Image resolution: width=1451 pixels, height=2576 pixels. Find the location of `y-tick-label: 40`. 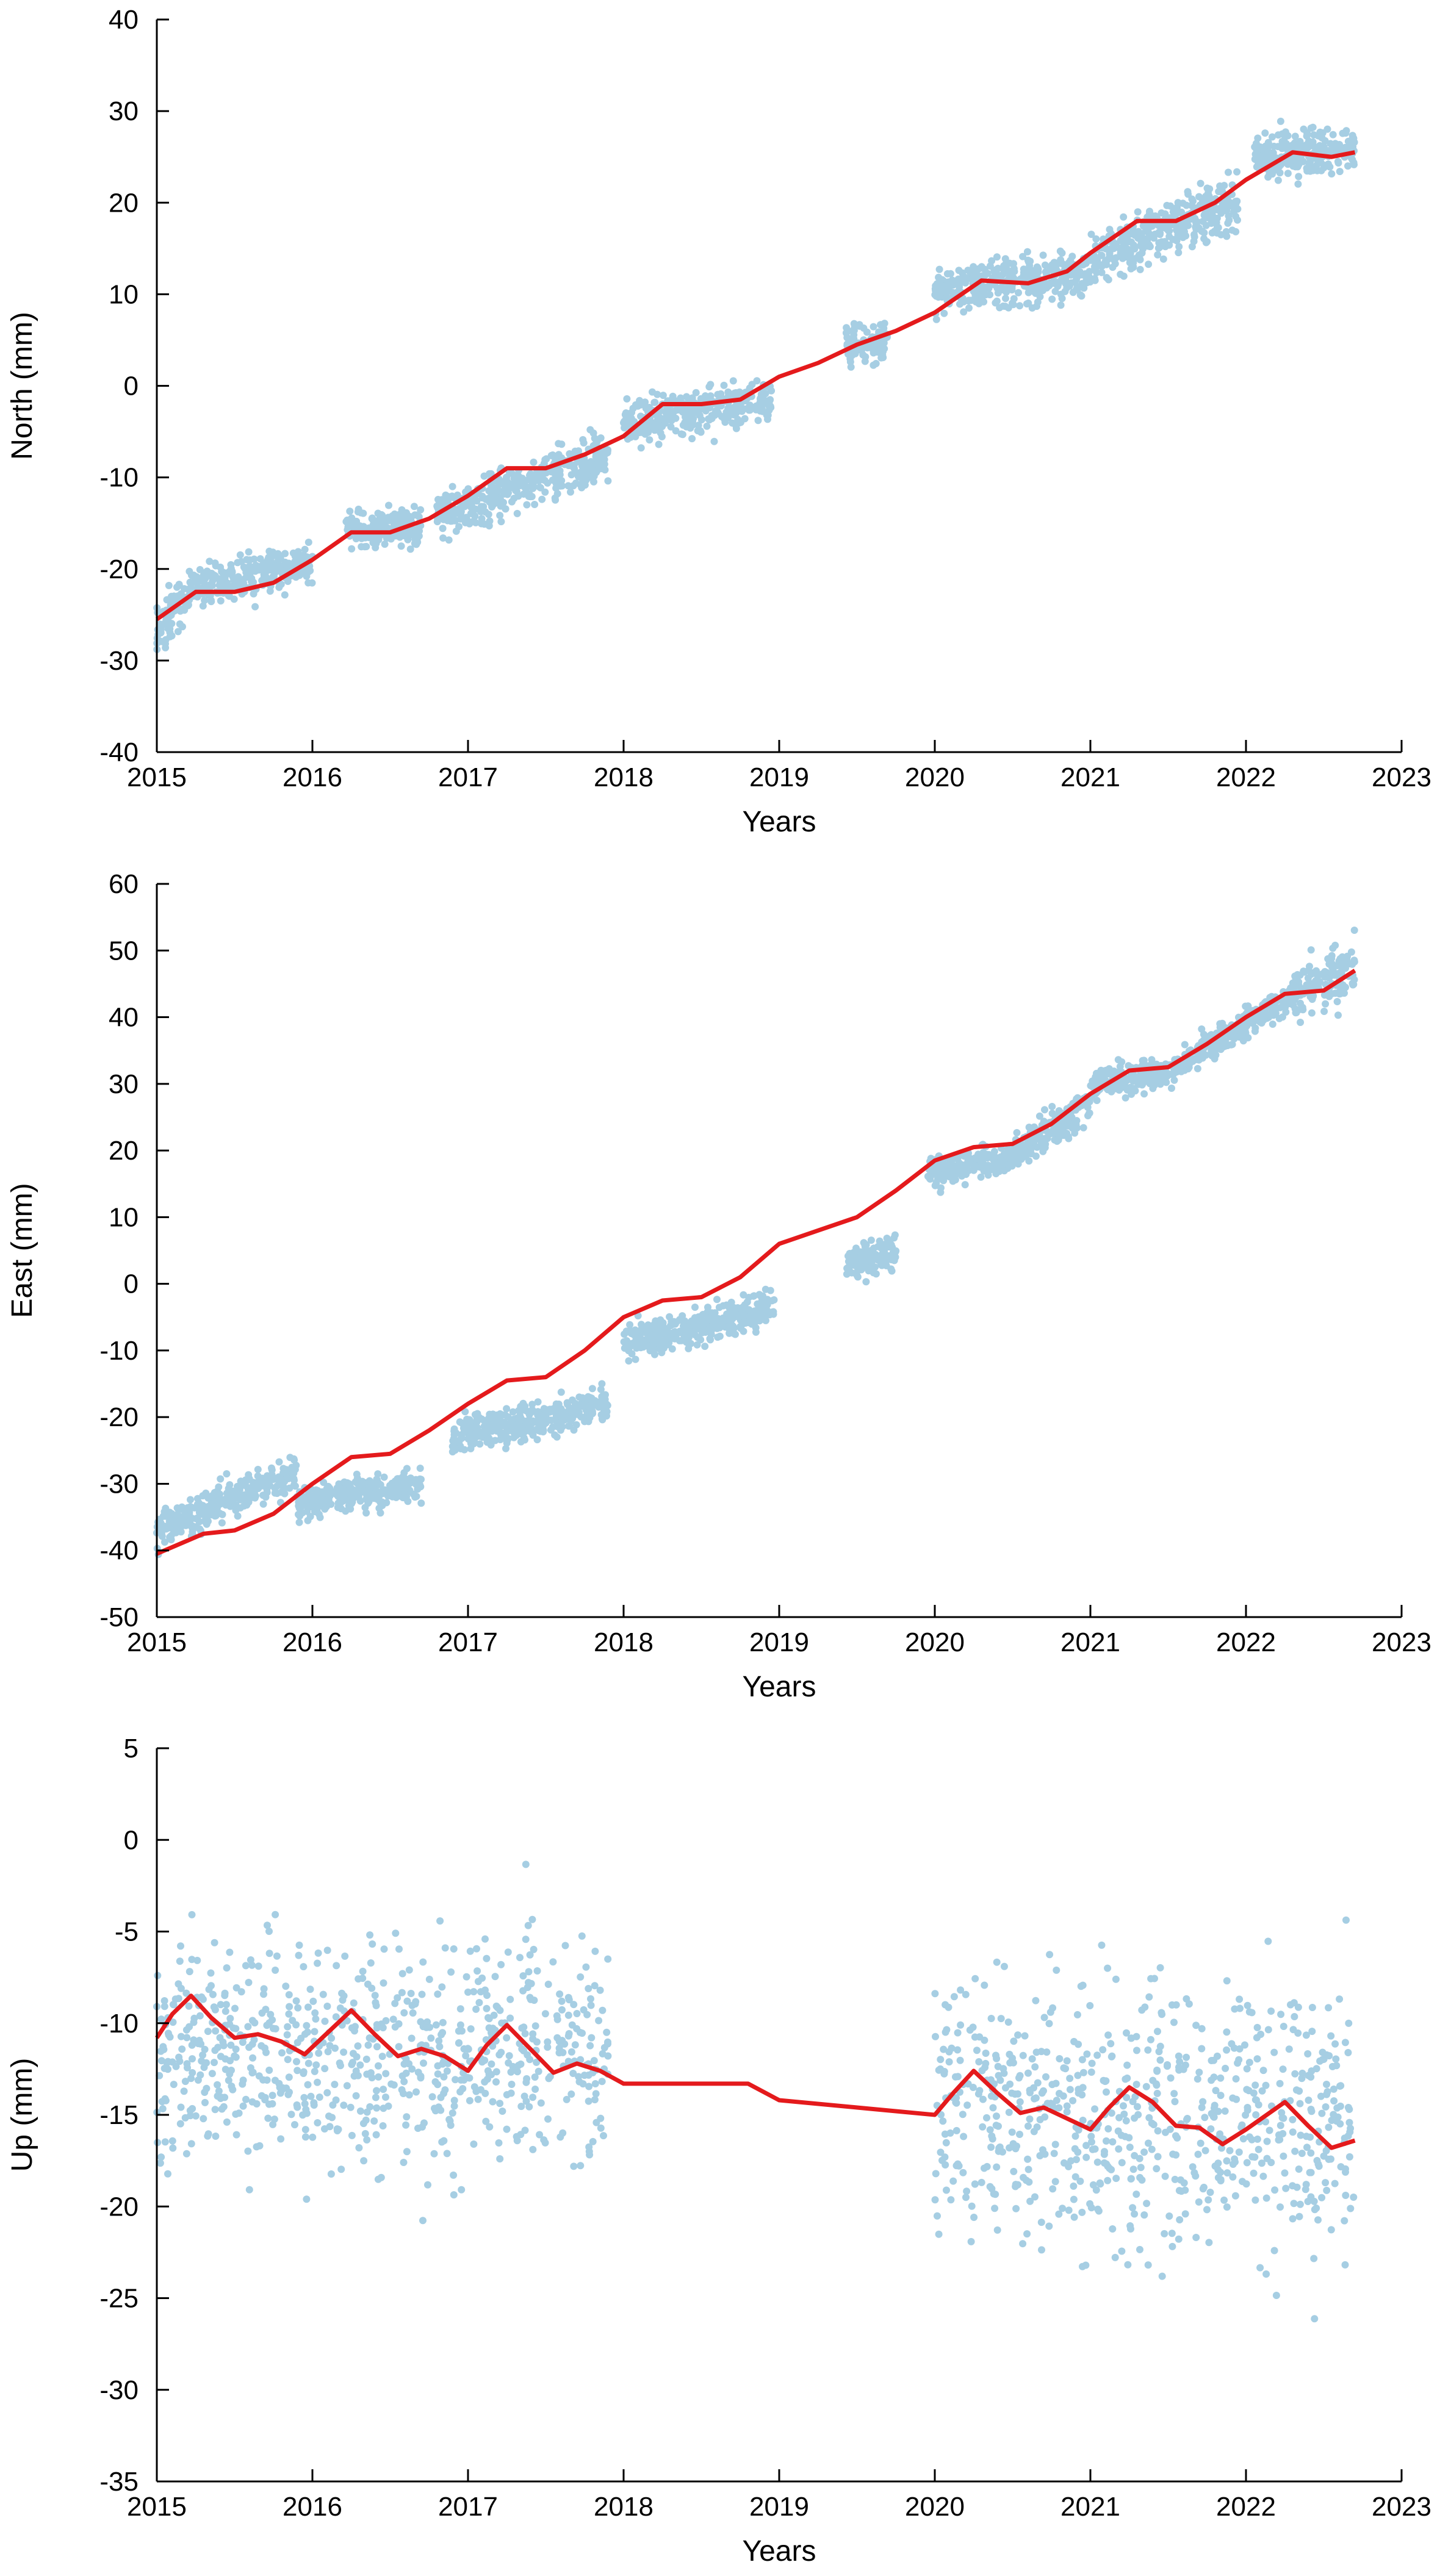

y-tick-label: 40 is located at coordinates (124, 20).